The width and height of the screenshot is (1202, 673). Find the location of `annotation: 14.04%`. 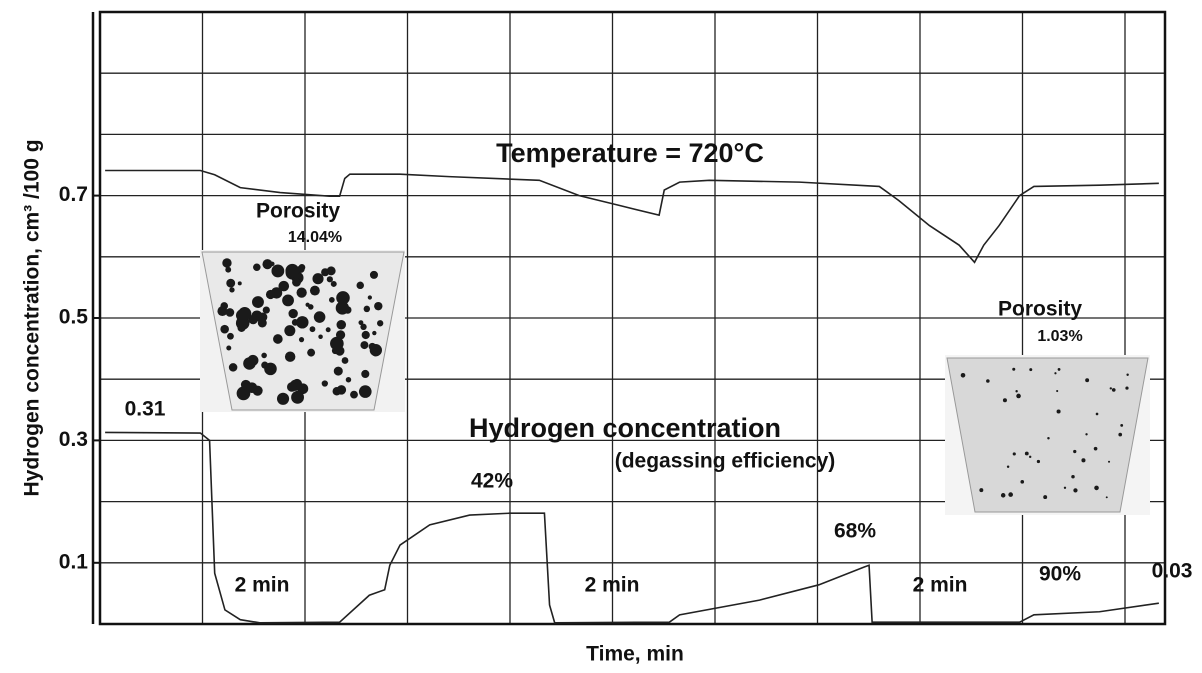

annotation: 14.04% is located at coordinates (315, 237).